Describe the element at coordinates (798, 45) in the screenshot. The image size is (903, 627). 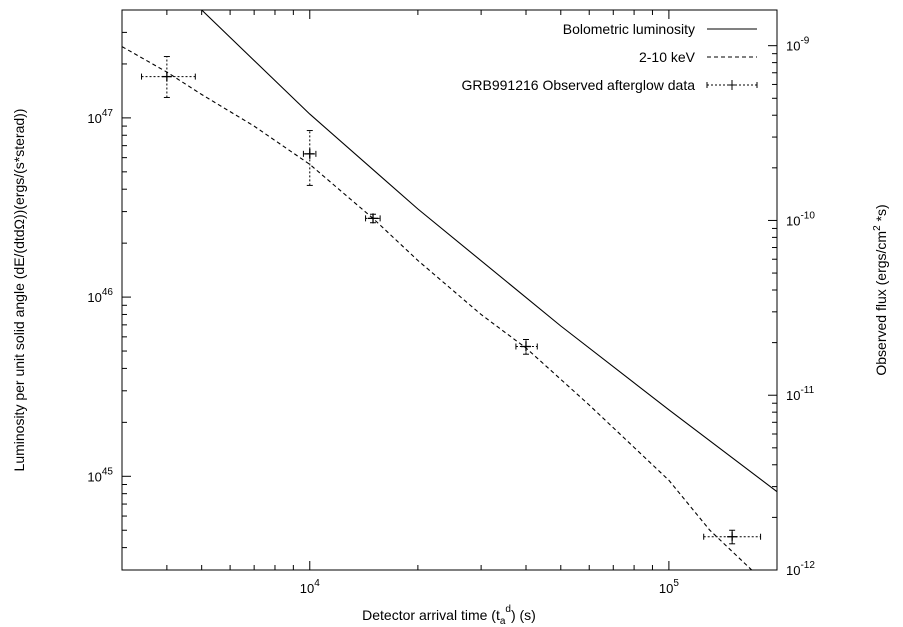
I see `y2-tick-label: 10-9` at that location.